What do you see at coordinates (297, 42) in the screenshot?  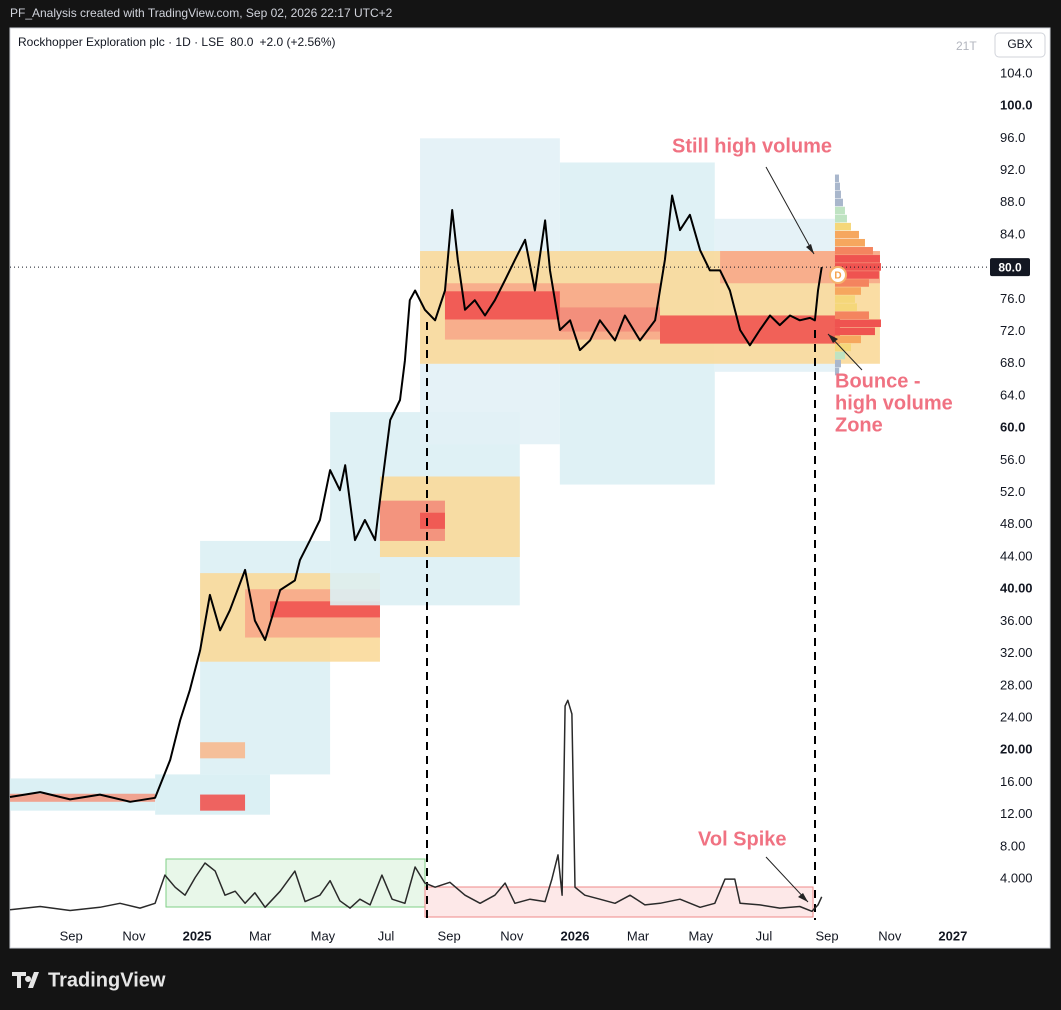 I see `change-text: +2.0 (+2.56%)` at bounding box center [297, 42].